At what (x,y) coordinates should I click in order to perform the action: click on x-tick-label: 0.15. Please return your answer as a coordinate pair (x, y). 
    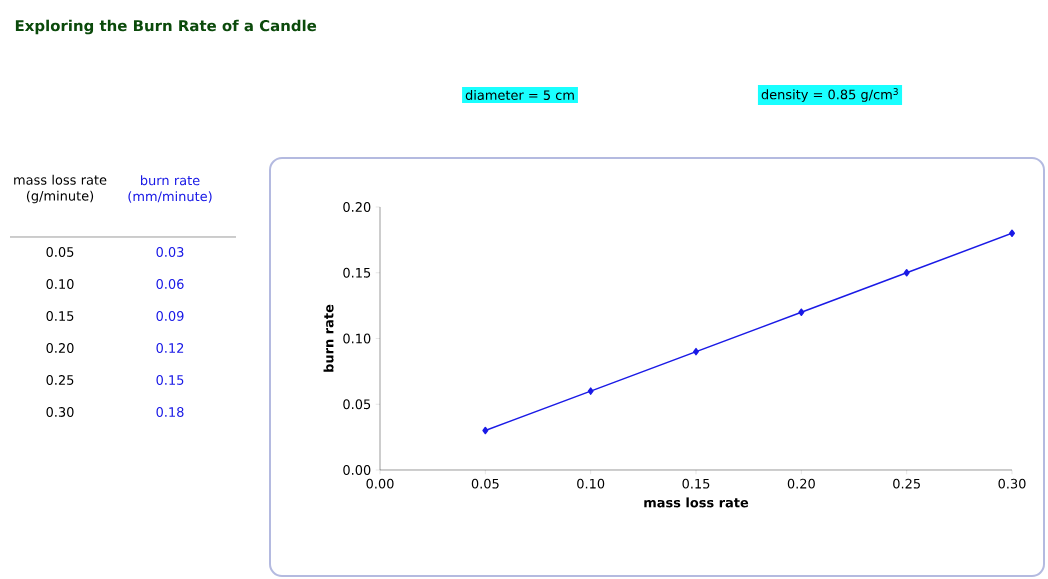
    Looking at the image, I should click on (696, 483).